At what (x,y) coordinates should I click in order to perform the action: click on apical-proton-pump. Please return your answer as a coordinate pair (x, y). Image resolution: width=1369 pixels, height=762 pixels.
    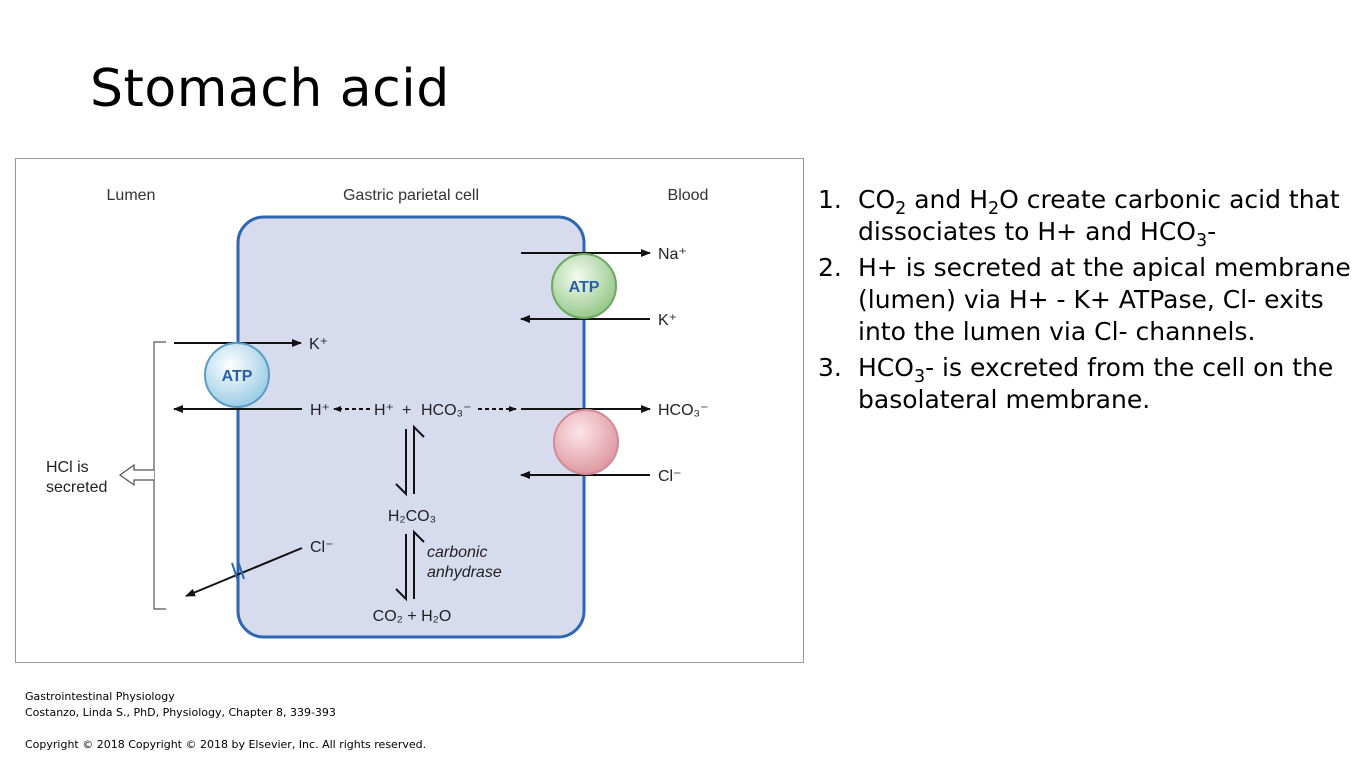
    Looking at the image, I should click on (237, 375).